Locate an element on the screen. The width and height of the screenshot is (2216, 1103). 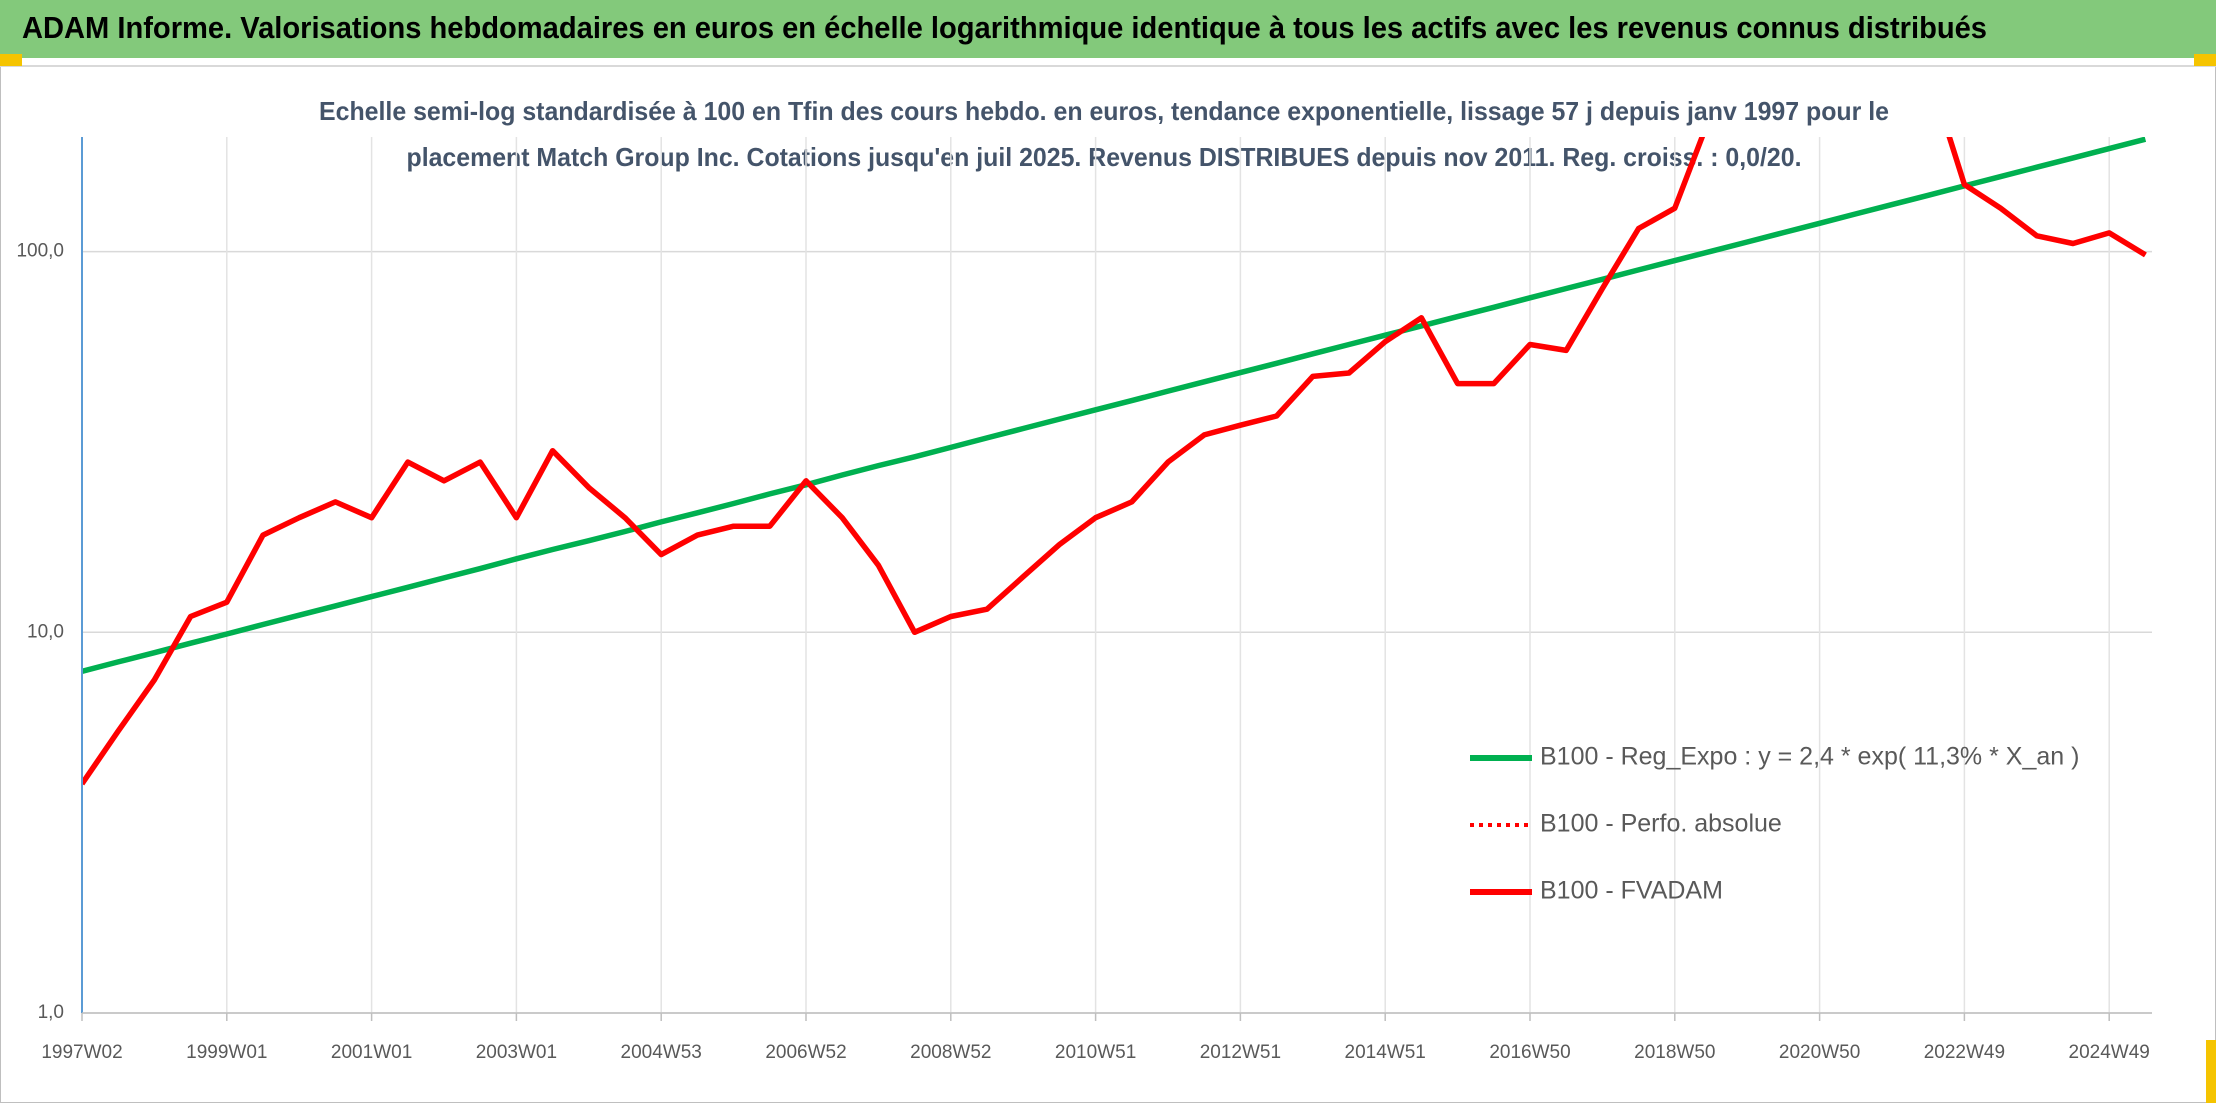
x-tick-label: 1997W02 is located at coordinates (81, 1052).